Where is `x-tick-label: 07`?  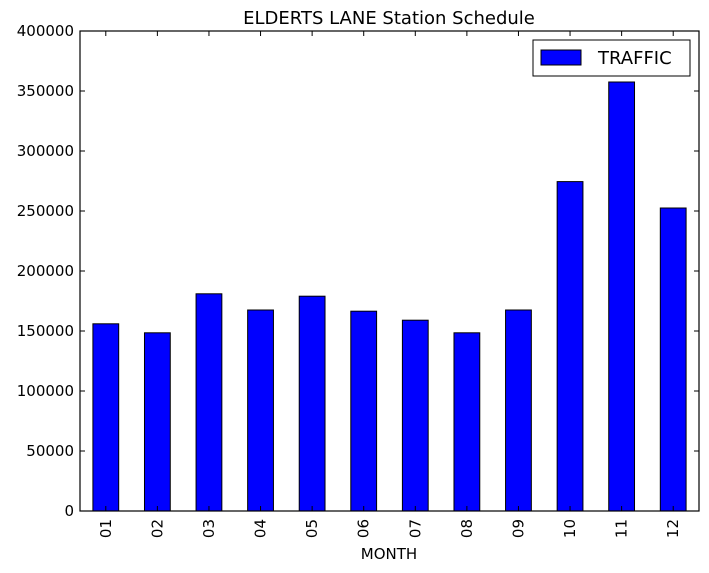 x-tick-label: 07 is located at coordinates (415, 528).